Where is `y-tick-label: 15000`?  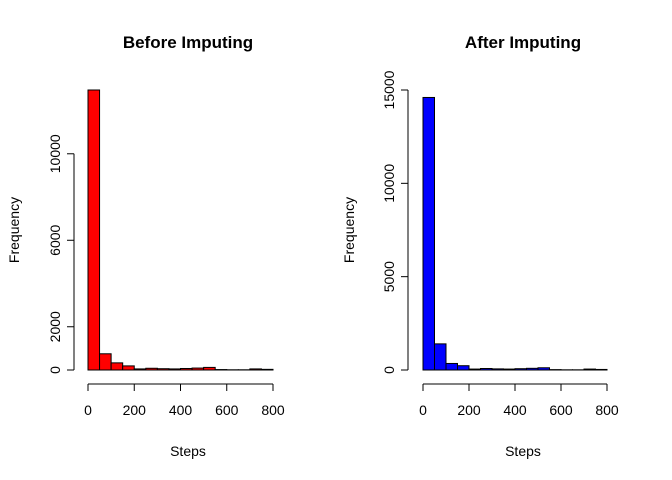
y-tick-label: 15000 is located at coordinates (389, 89).